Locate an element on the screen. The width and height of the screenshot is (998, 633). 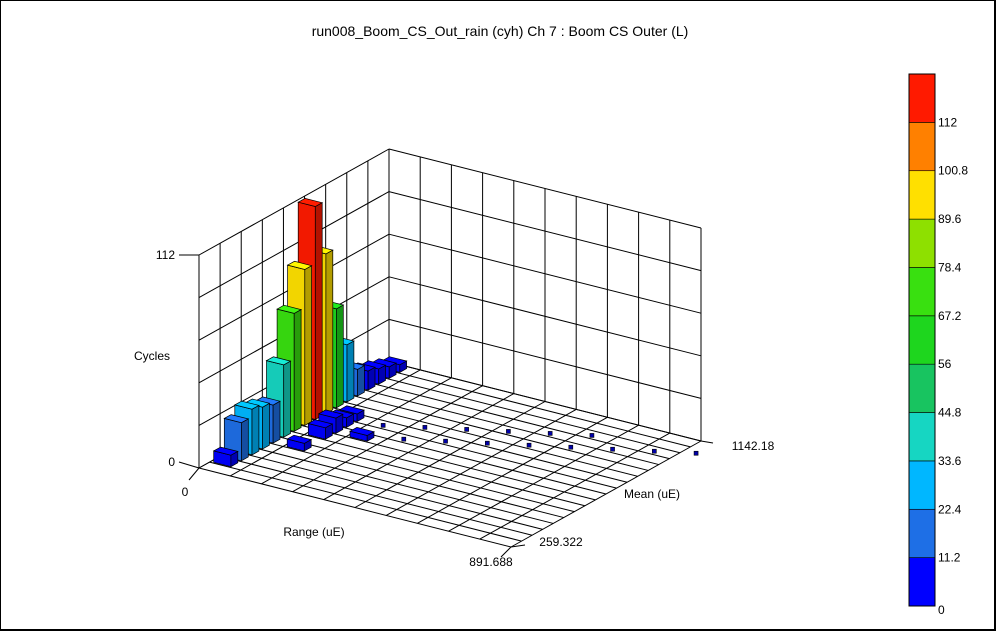
z-axis-label: Cycles is located at coordinates (152, 356).